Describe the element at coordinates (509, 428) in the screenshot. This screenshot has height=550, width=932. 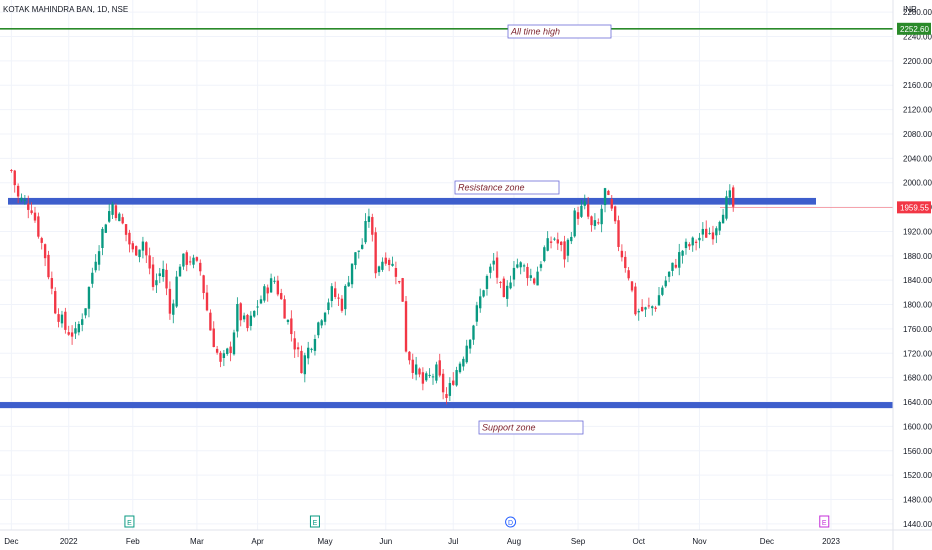
I see `support-zone-label: Support zone` at that location.